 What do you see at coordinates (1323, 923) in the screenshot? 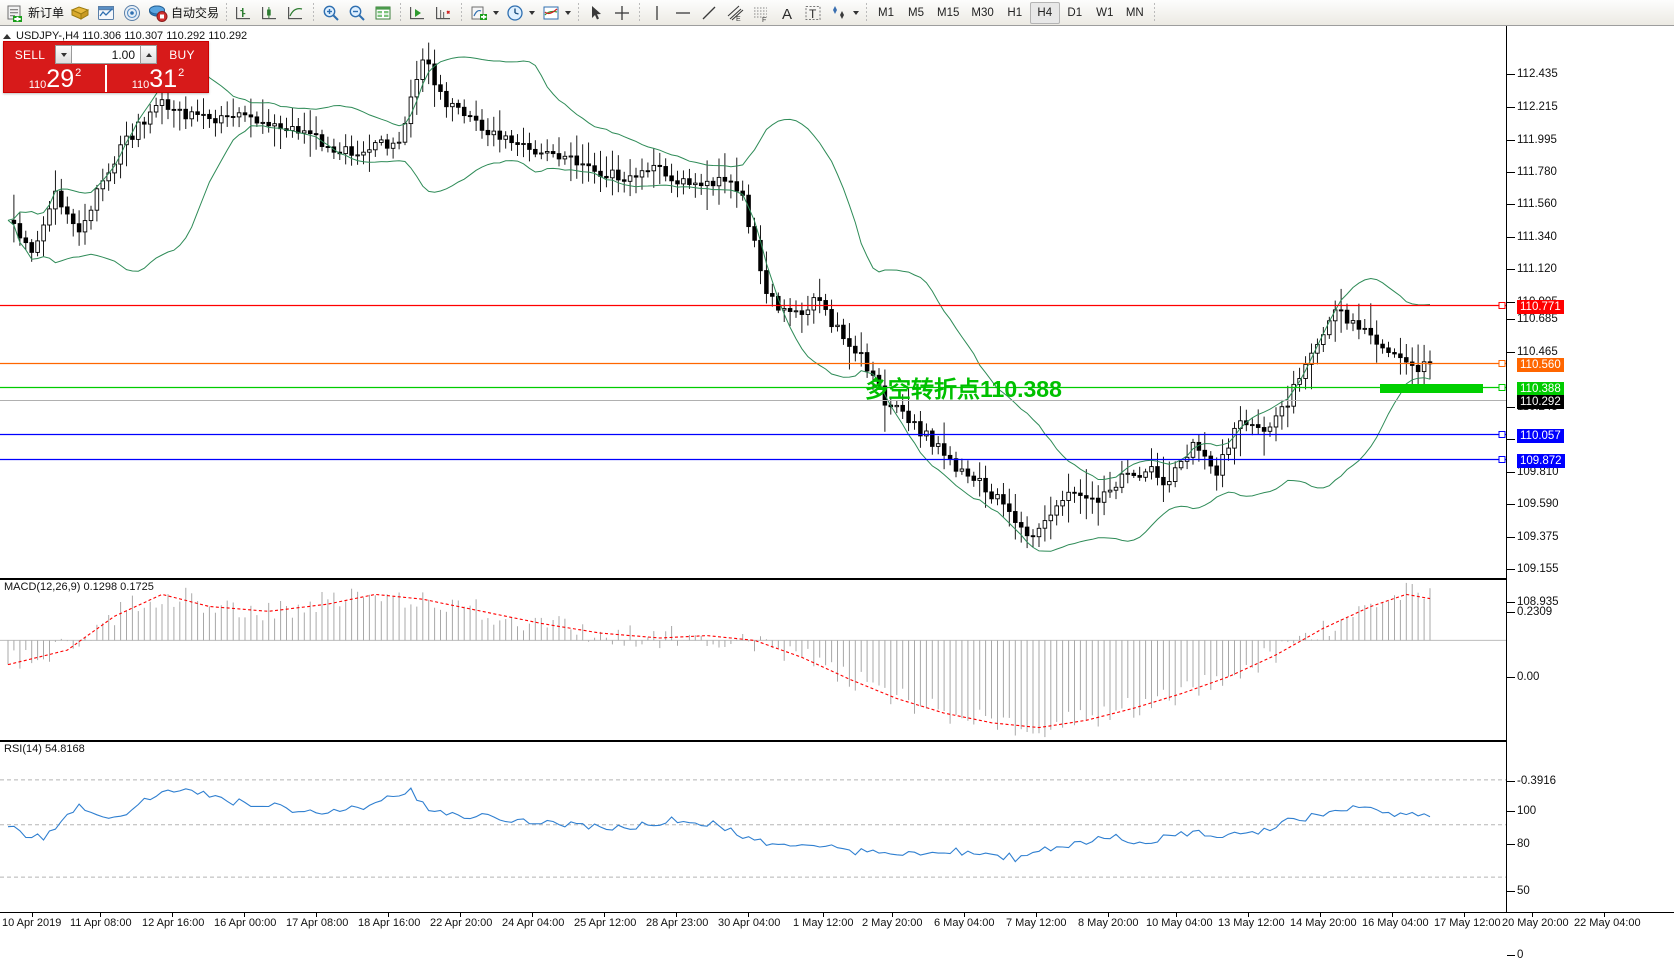
I see `time-axis-label: 14 May 20:00` at bounding box center [1323, 923].